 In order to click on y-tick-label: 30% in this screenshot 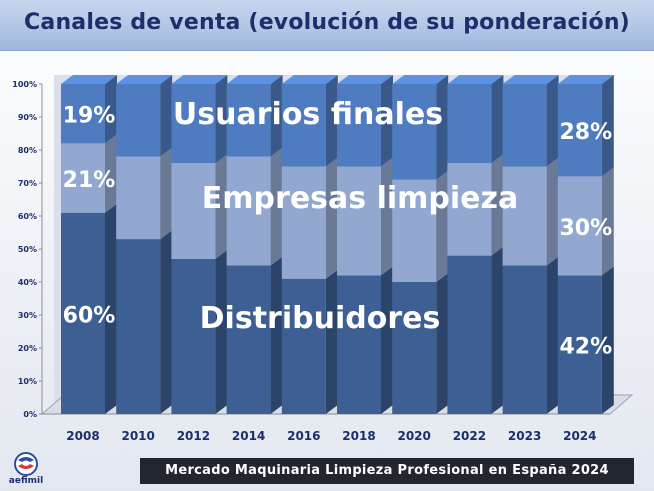, I will do `click(27, 315)`.